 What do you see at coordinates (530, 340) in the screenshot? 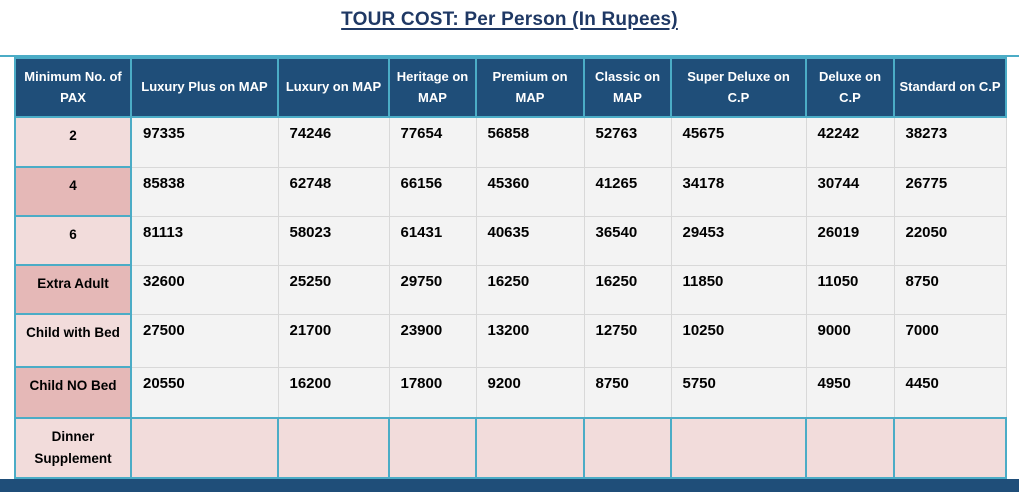
I see `data-cell: 13200` at bounding box center [530, 340].